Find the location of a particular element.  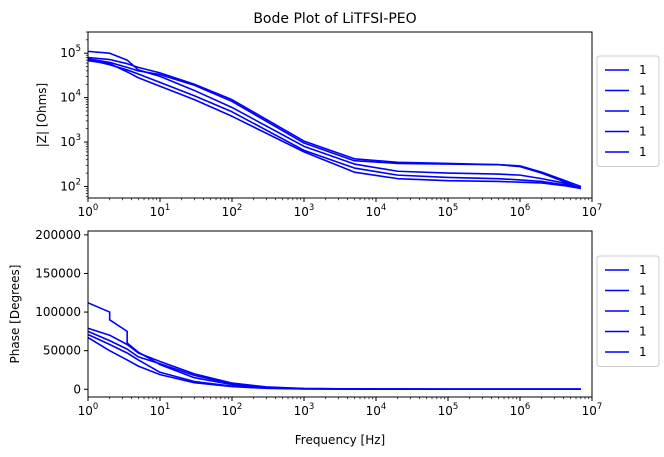

y-tick-label: 100000 is located at coordinates (58, 312).